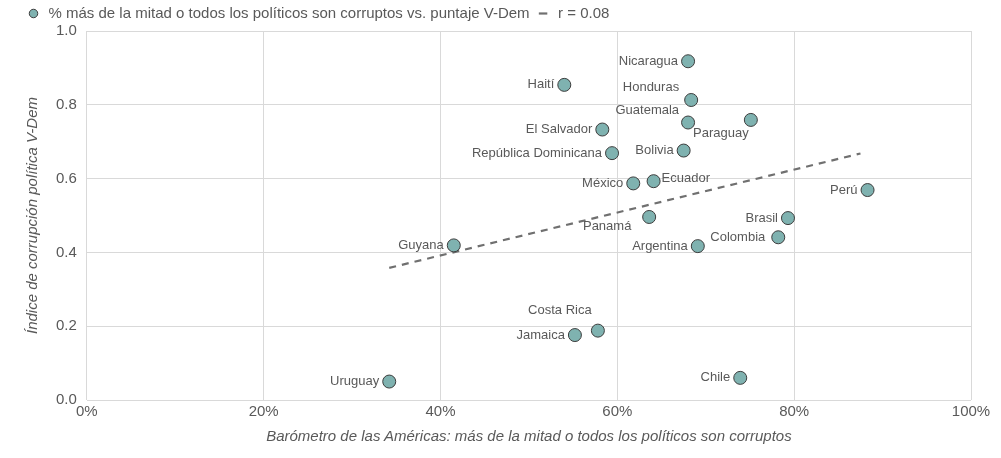 The height and width of the screenshot is (458, 1001). Describe the element at coordinates (66, 251) in the screenshot. I see `y-tick-label: 0.4` at that location.